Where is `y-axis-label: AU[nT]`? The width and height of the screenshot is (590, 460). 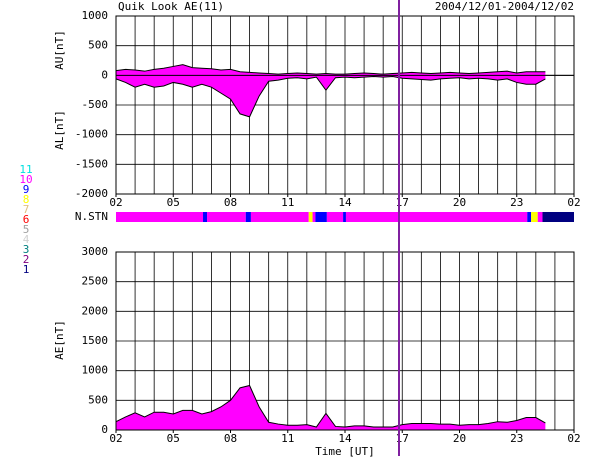
y-axis-label: AU[nT] is located at coordinates (59, 50).